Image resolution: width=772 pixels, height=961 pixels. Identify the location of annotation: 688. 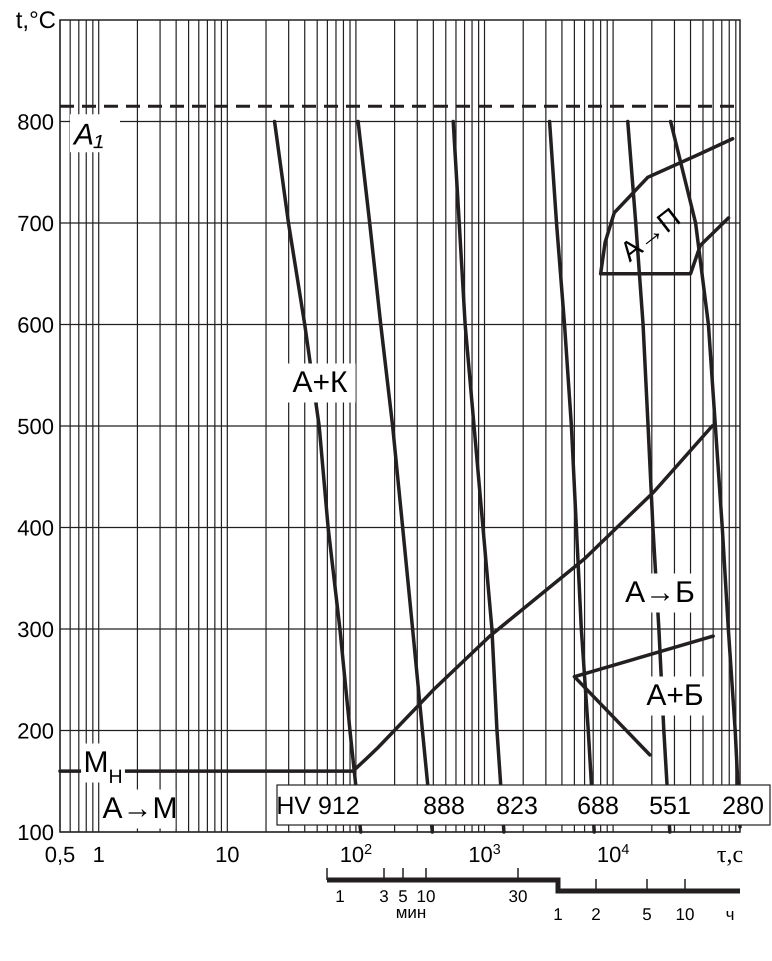
(598, 806).